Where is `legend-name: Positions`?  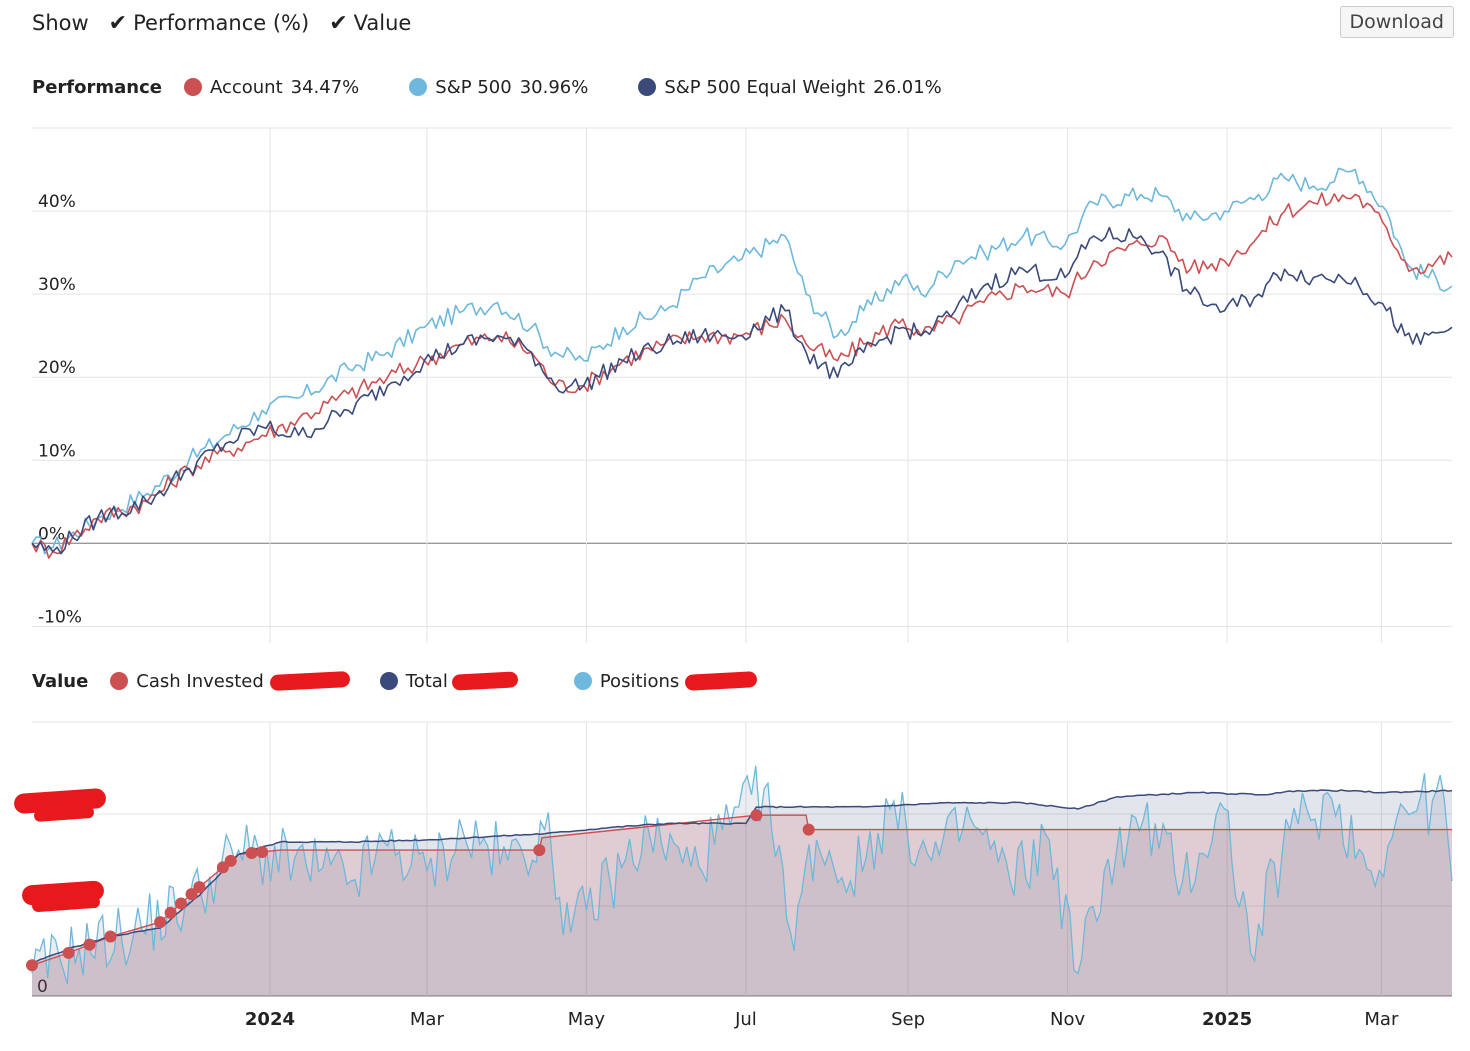 legend-name: Positions is located at coordinates (639, 681).